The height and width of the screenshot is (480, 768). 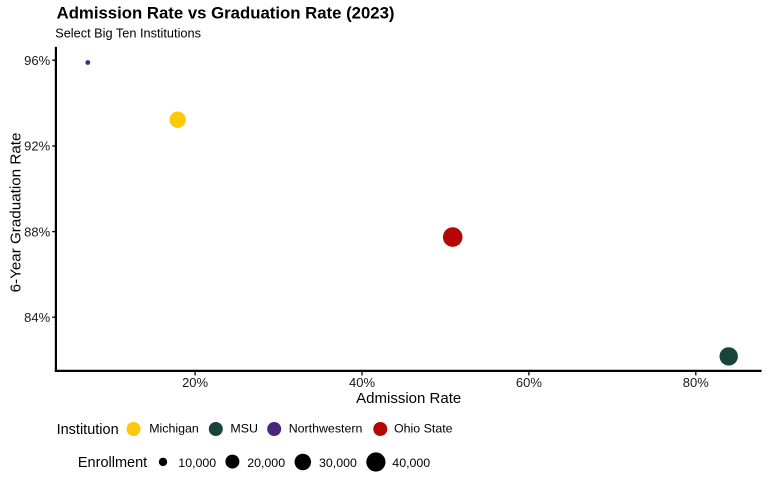 What do you see at coordinates (128, 33) in the screenshot?
I see `svg-text: Select Big Ten Institutions` at bounding box center [128, 33].